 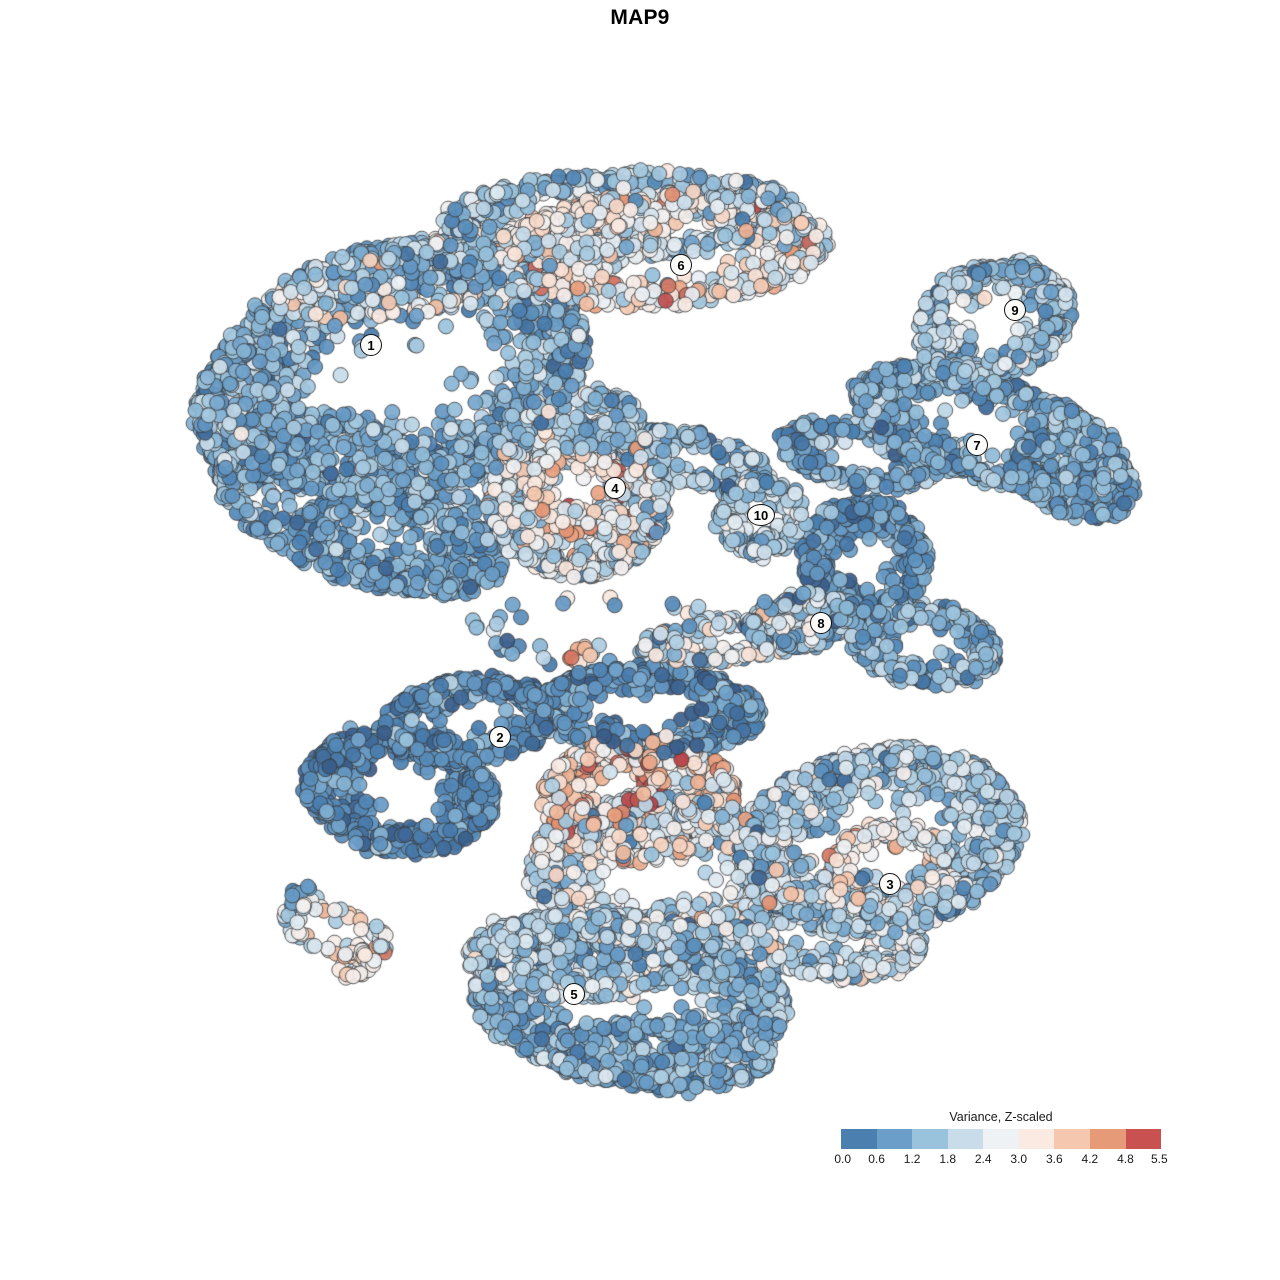 What do you see at coordinates (1125, 1159) in the screenshot?
I see `colorbar-tick-4.8: 4.8` at bounding box center [1125, 1159].